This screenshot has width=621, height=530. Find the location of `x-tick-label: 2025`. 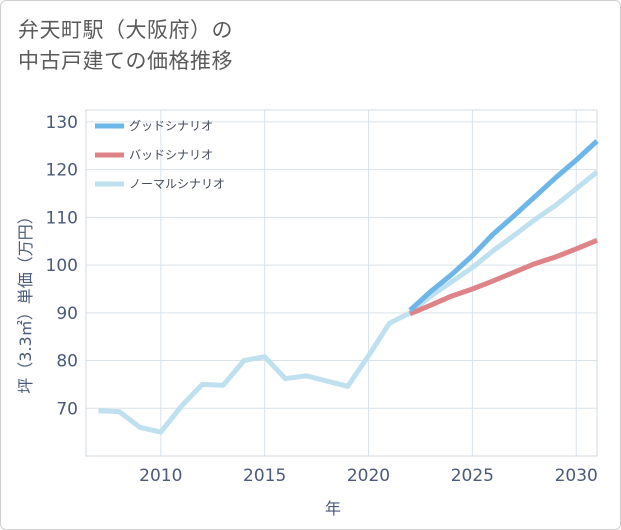

x-tick-label: 2025 is located at coordinates (472, 476).